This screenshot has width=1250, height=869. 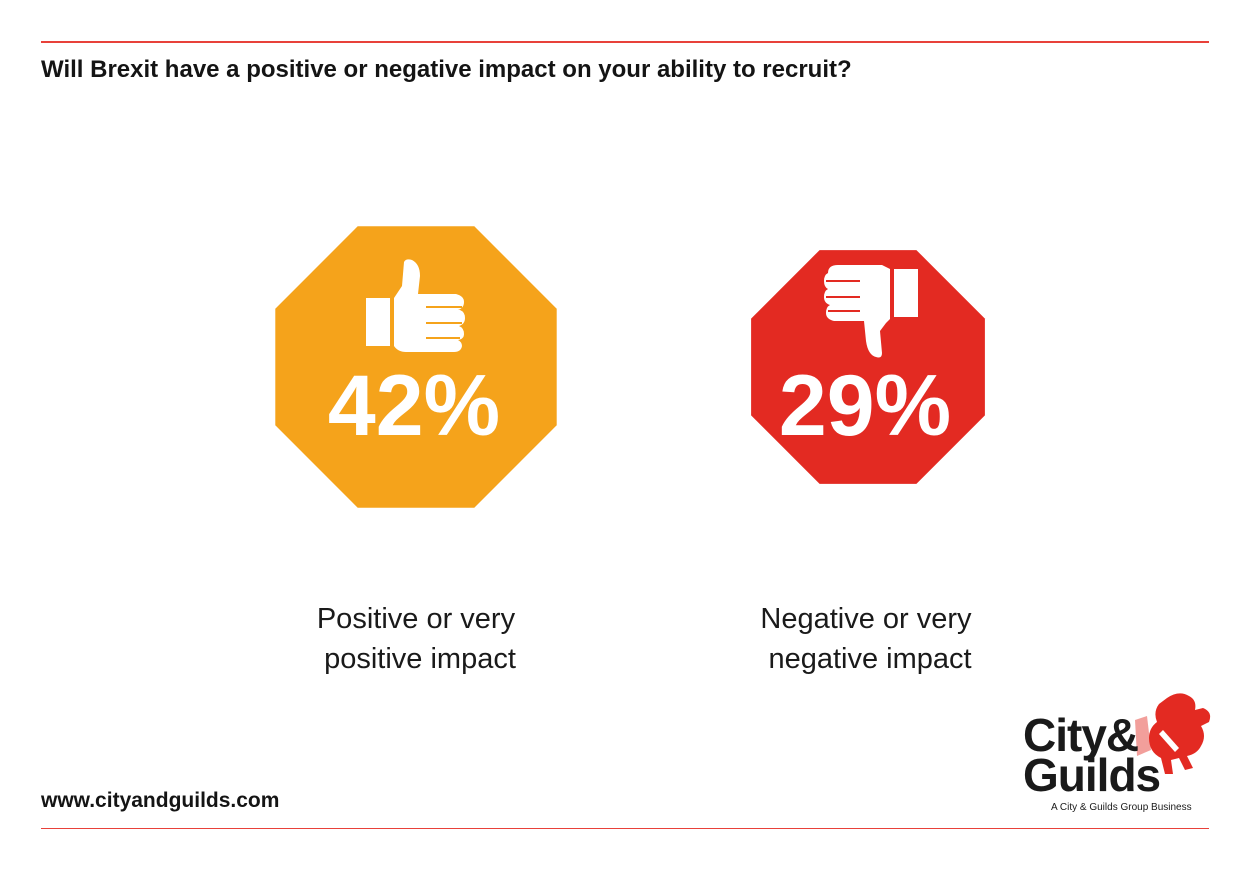 What do you see at coordinates (420, 639) in the screenshot?
I see `positive-category-label: Positive or very positive impact` at bounding box center [420, 639].